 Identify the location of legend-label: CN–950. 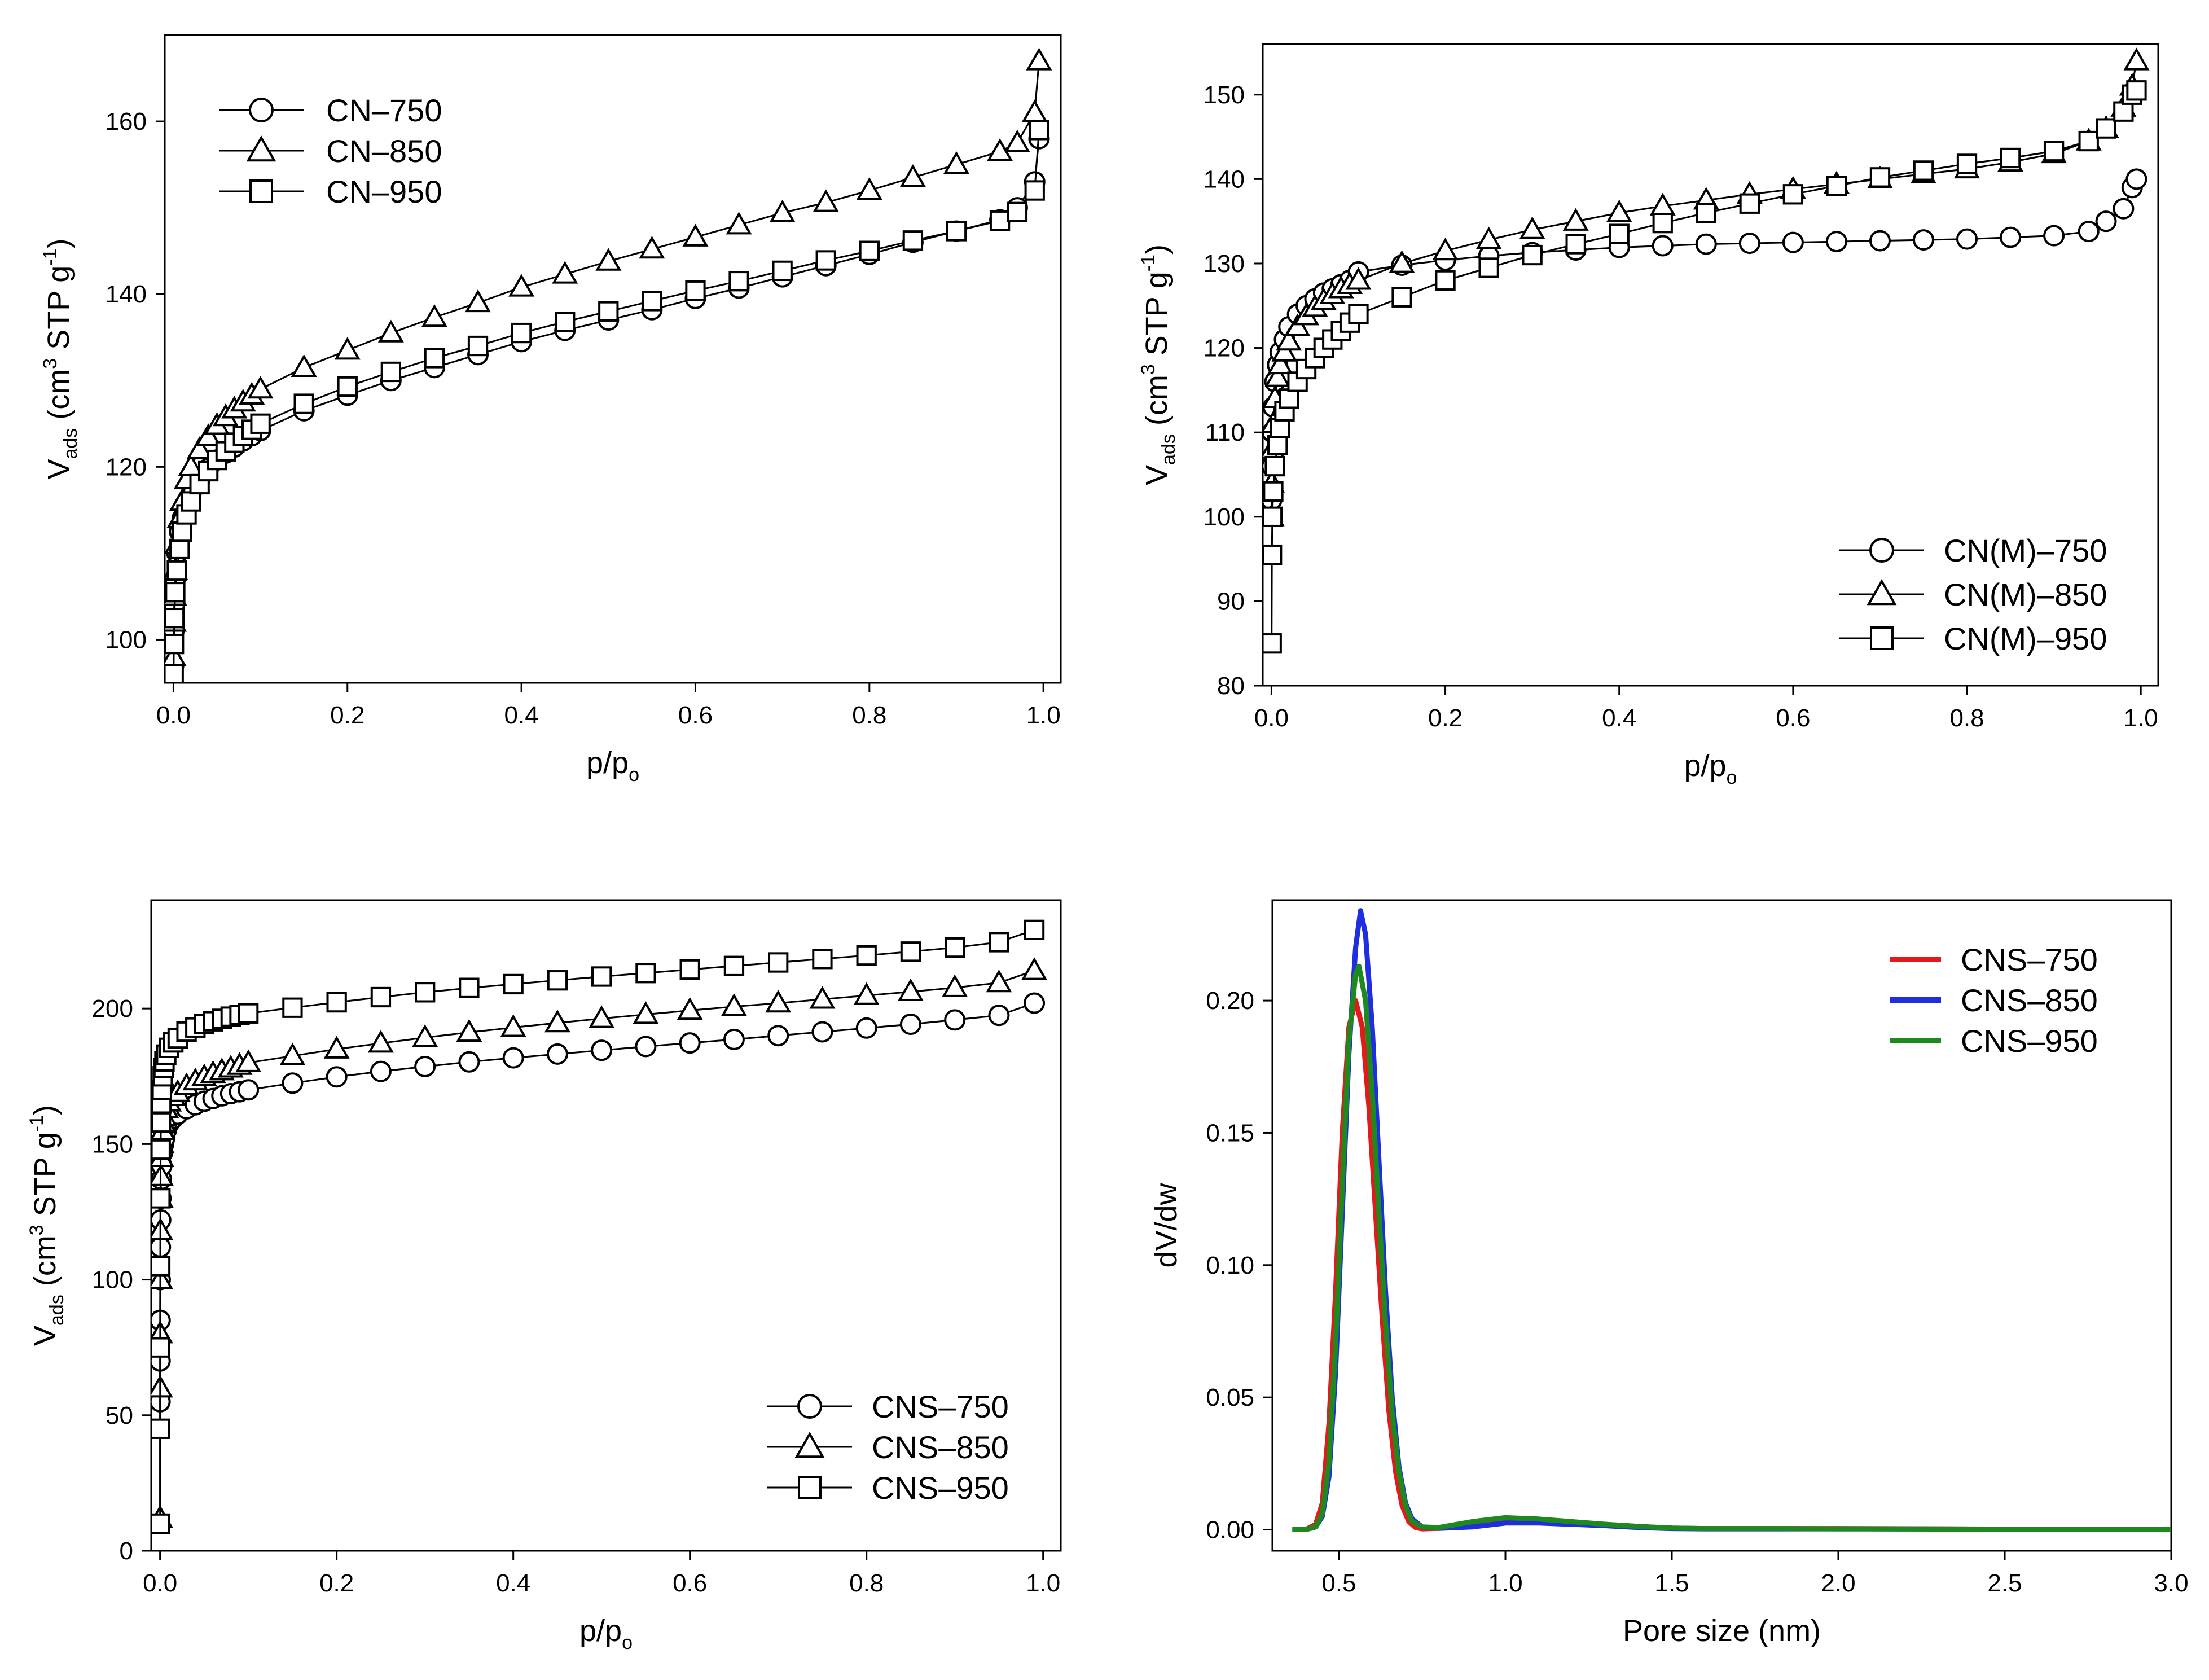
(384, 191).